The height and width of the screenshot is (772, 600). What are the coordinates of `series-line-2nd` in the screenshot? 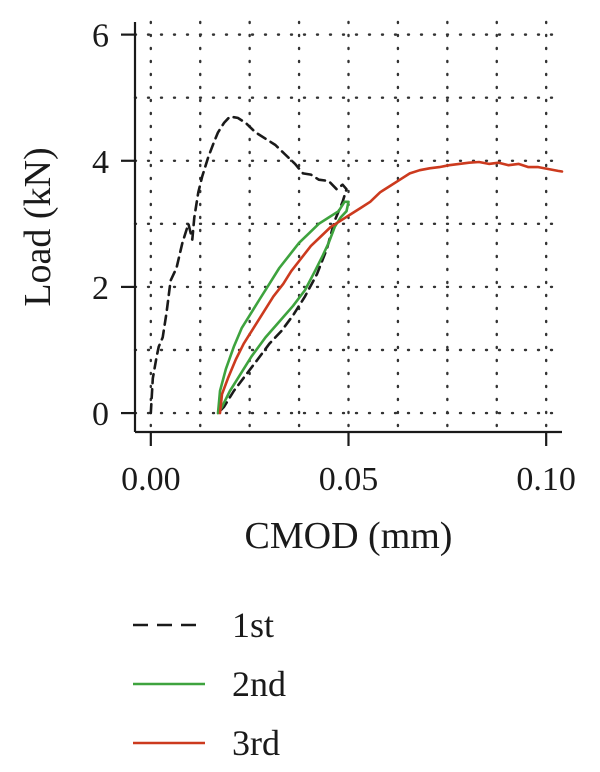 It's located at (283, 307).